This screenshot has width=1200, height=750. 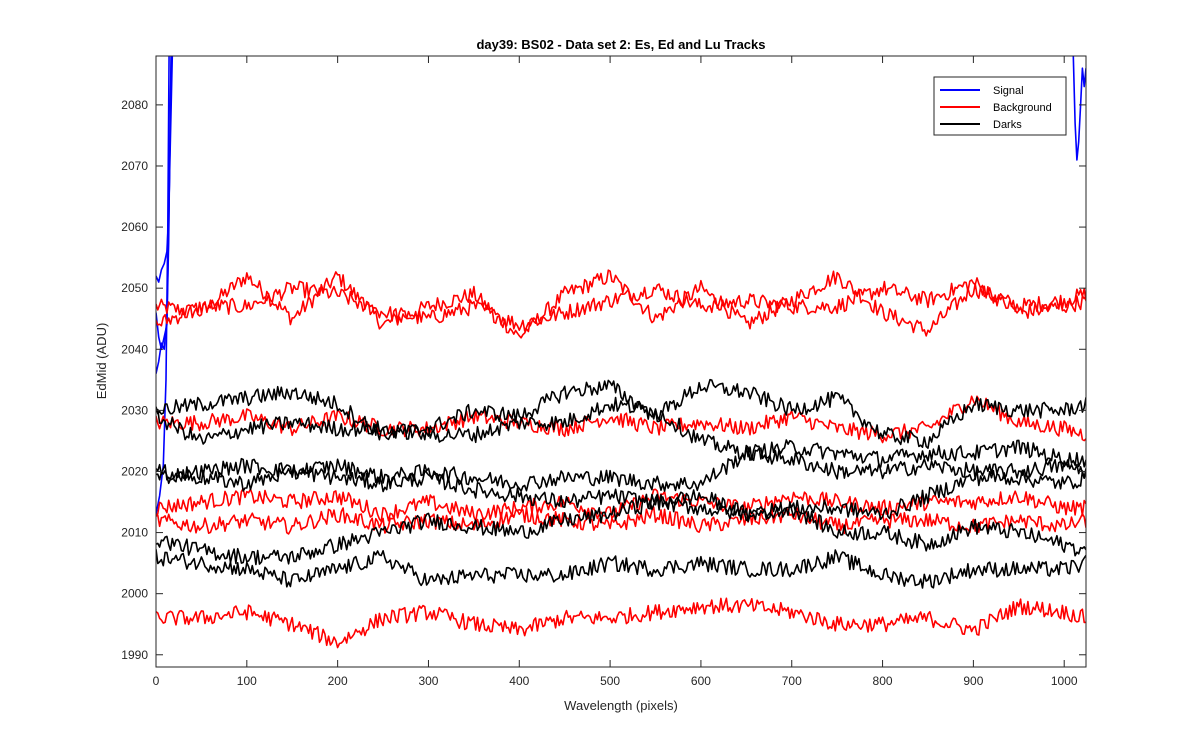 What do you see at coordinates (134, 410) in the screenshot?
I see `y-tick-label: 2030` at bounding box center [134, 410].